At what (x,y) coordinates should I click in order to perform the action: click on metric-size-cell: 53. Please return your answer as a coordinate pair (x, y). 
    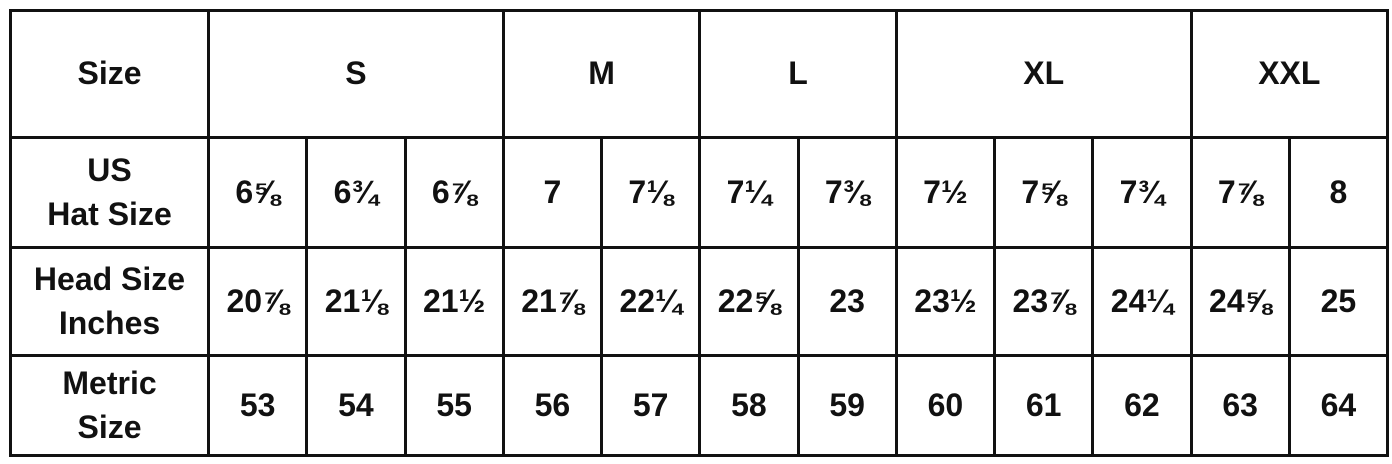
    Looking at the image, I should click on (257, 405).